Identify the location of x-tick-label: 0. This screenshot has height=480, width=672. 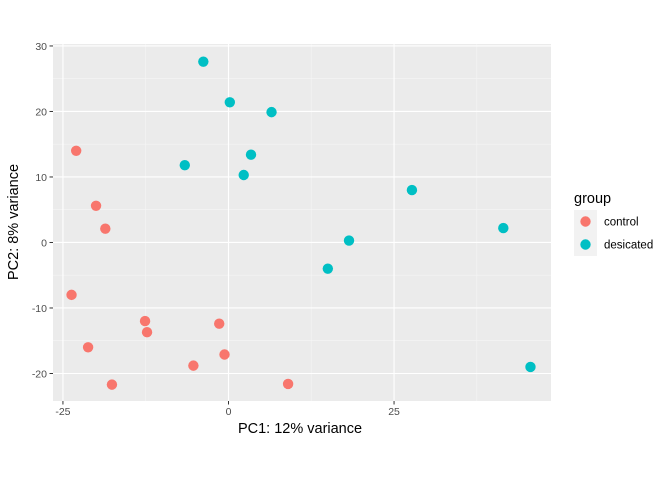
(229, 412).